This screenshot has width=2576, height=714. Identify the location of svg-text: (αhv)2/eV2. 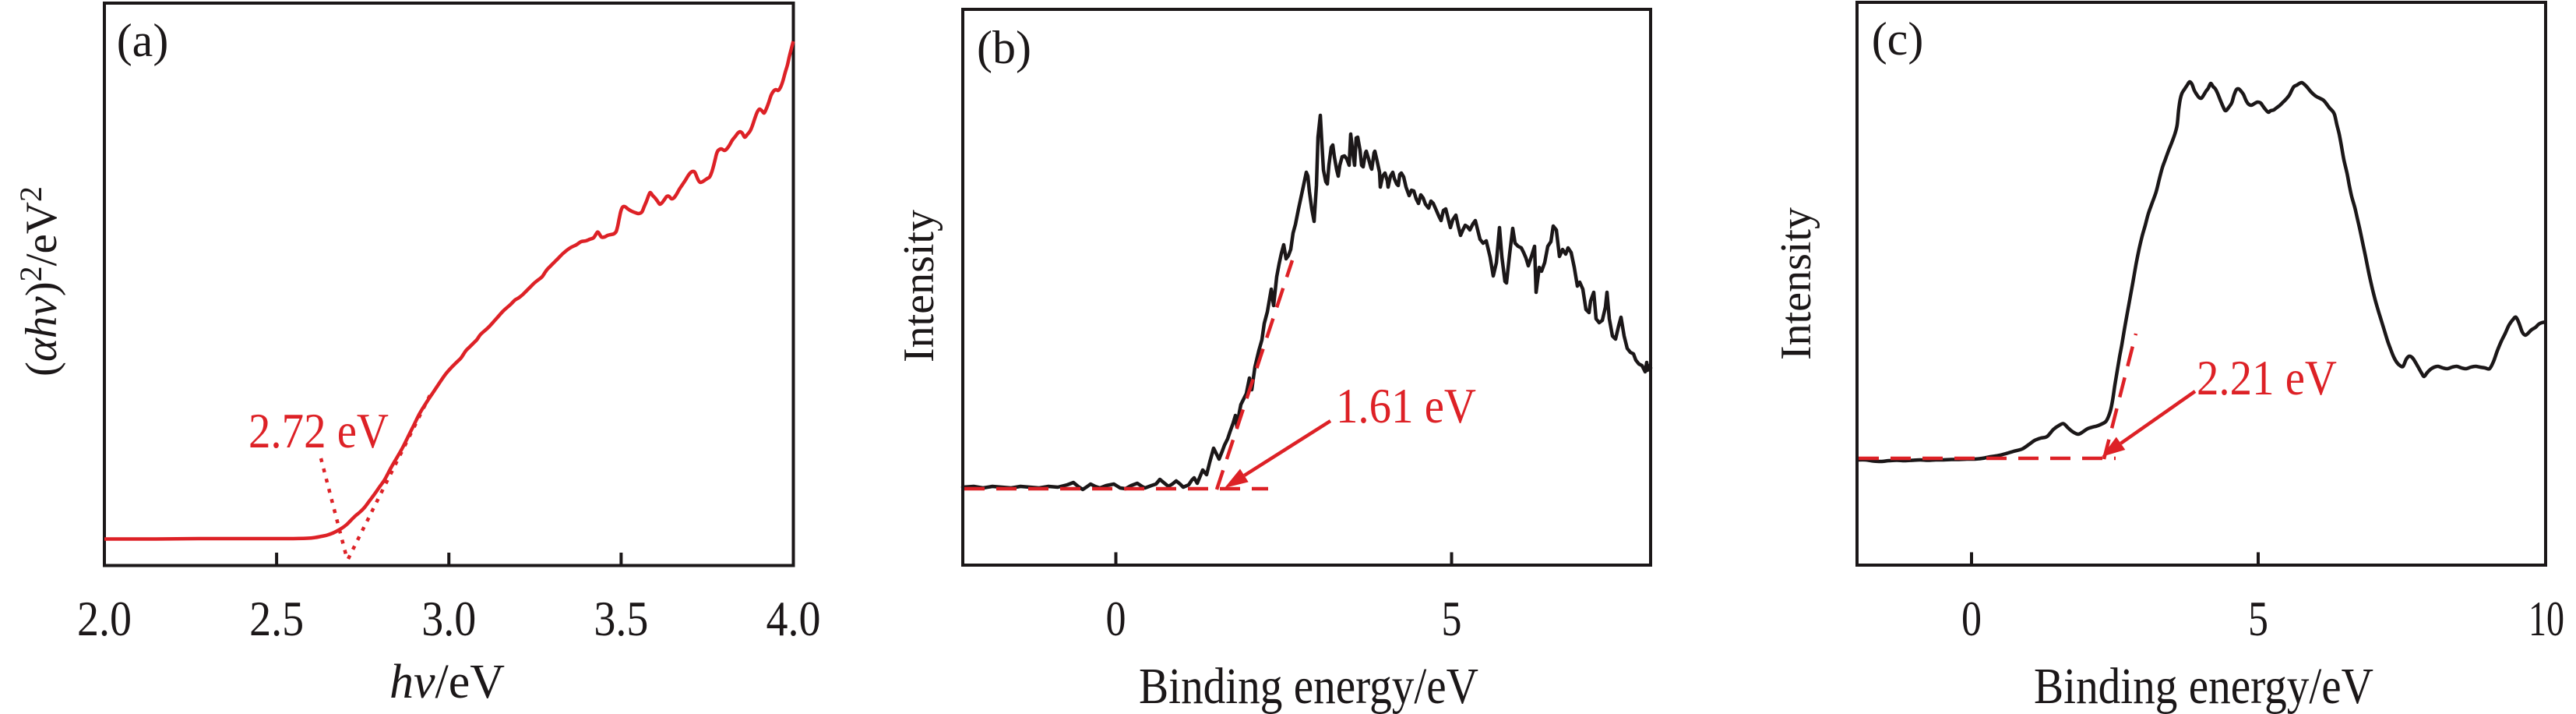
(39, 281).